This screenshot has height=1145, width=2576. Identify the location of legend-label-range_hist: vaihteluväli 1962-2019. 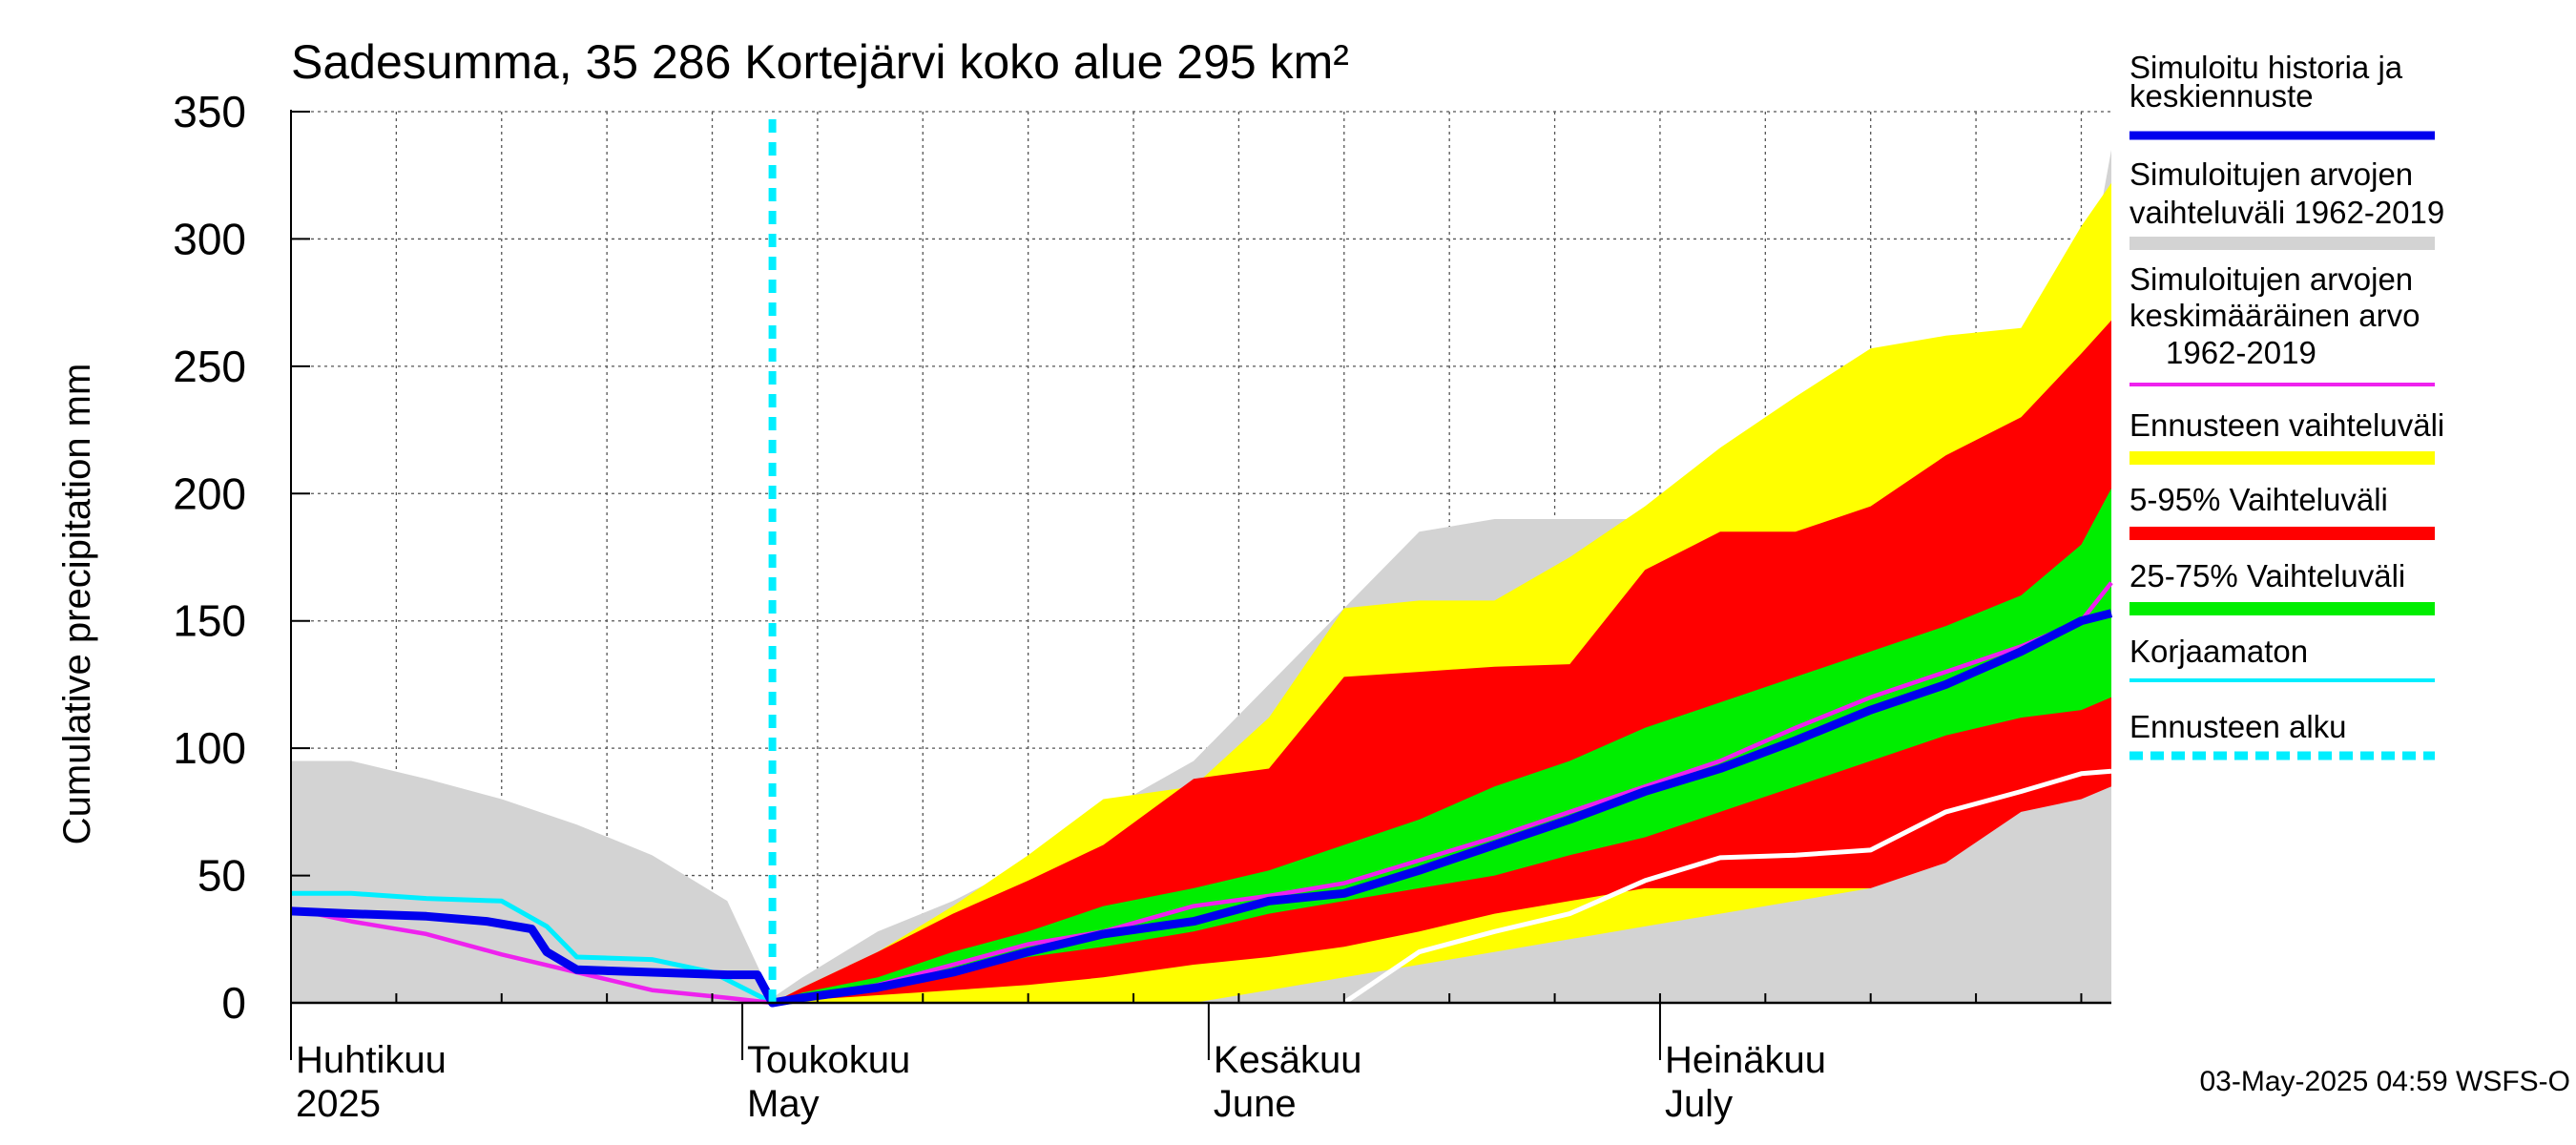
(2286, 212).